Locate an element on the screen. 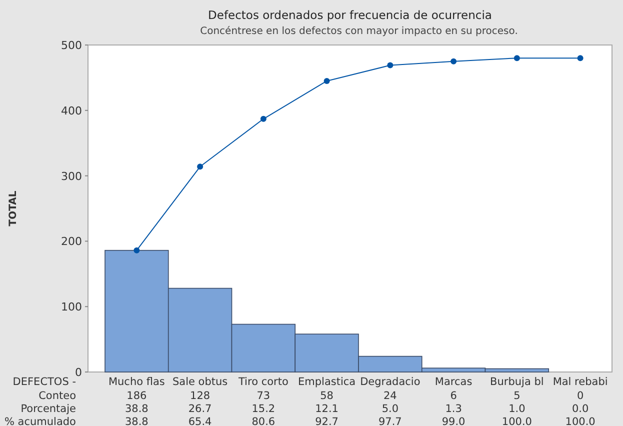 The width and height of the screenshot is (623, 426). y-tick-label: 300 is located at coordinates (71, 176).